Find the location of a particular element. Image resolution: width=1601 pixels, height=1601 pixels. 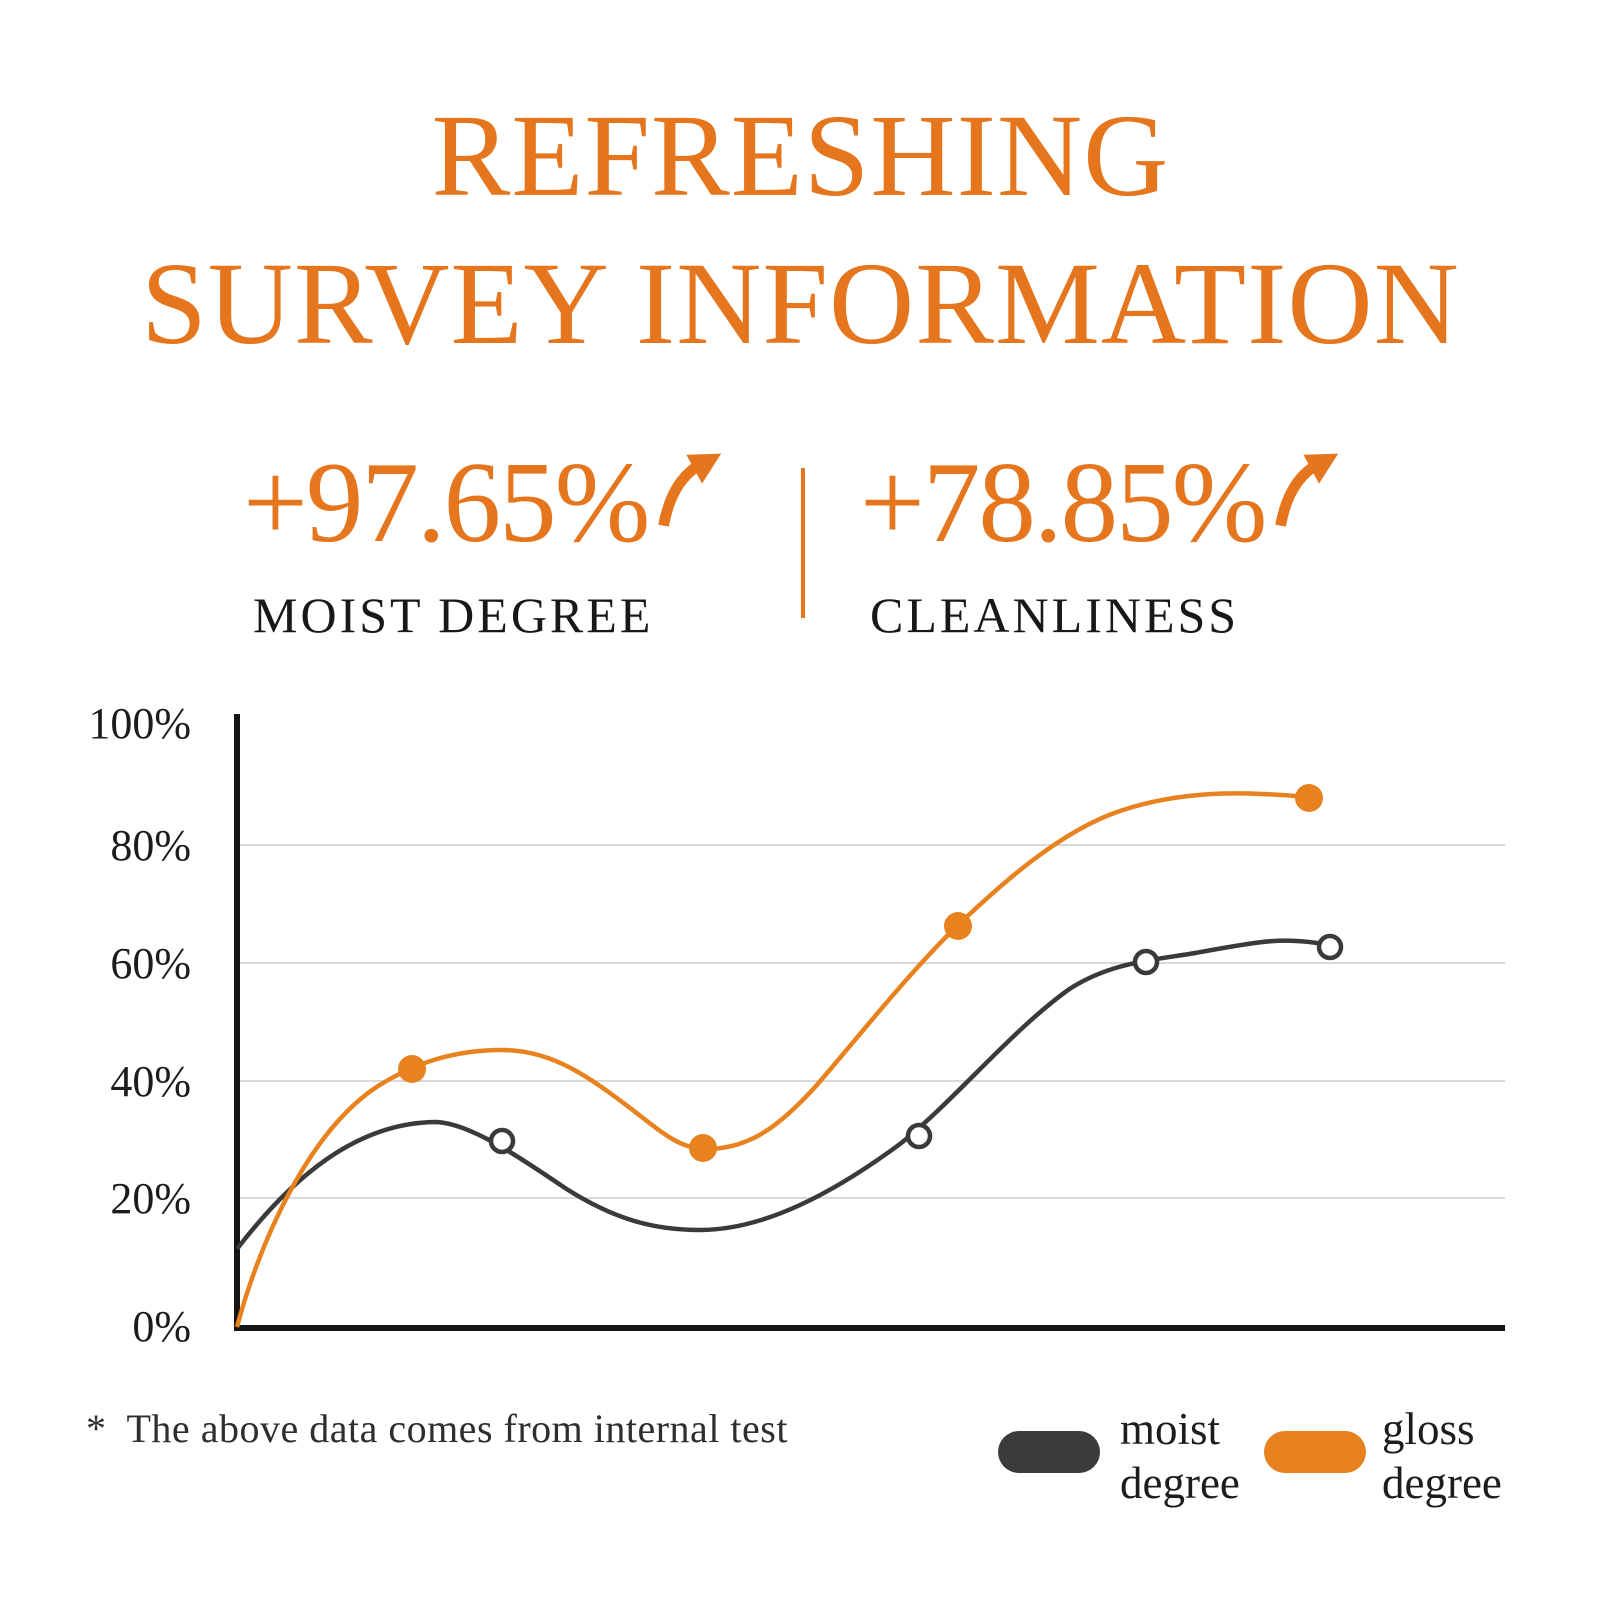

y-tick-60: 60% is located at coordinates (150, 963).